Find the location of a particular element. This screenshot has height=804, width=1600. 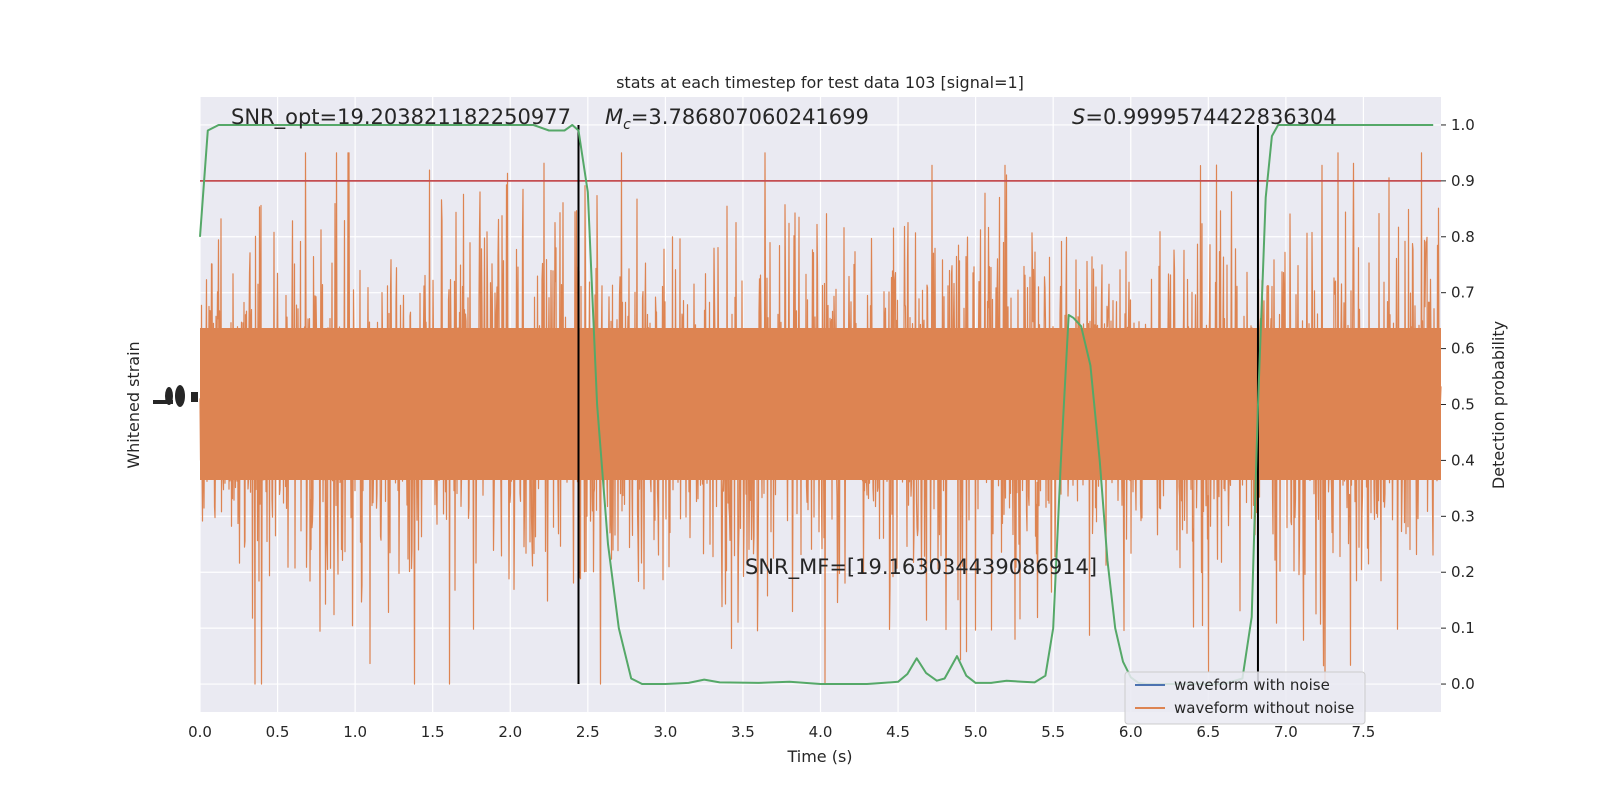

x-tick-label: 2.0 is located at coordinates (510, 732).